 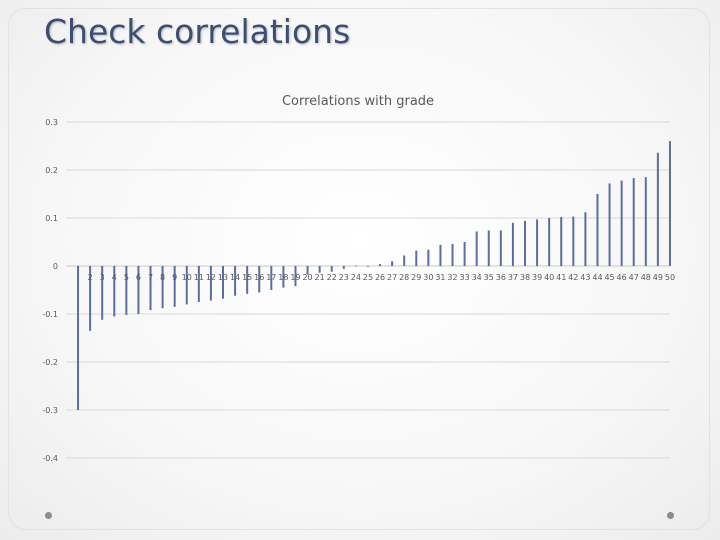 What do you see at coordinates (609, 277) in the screenshot?
I see `x-tick-label: 45` at bounding box center [609, 277].